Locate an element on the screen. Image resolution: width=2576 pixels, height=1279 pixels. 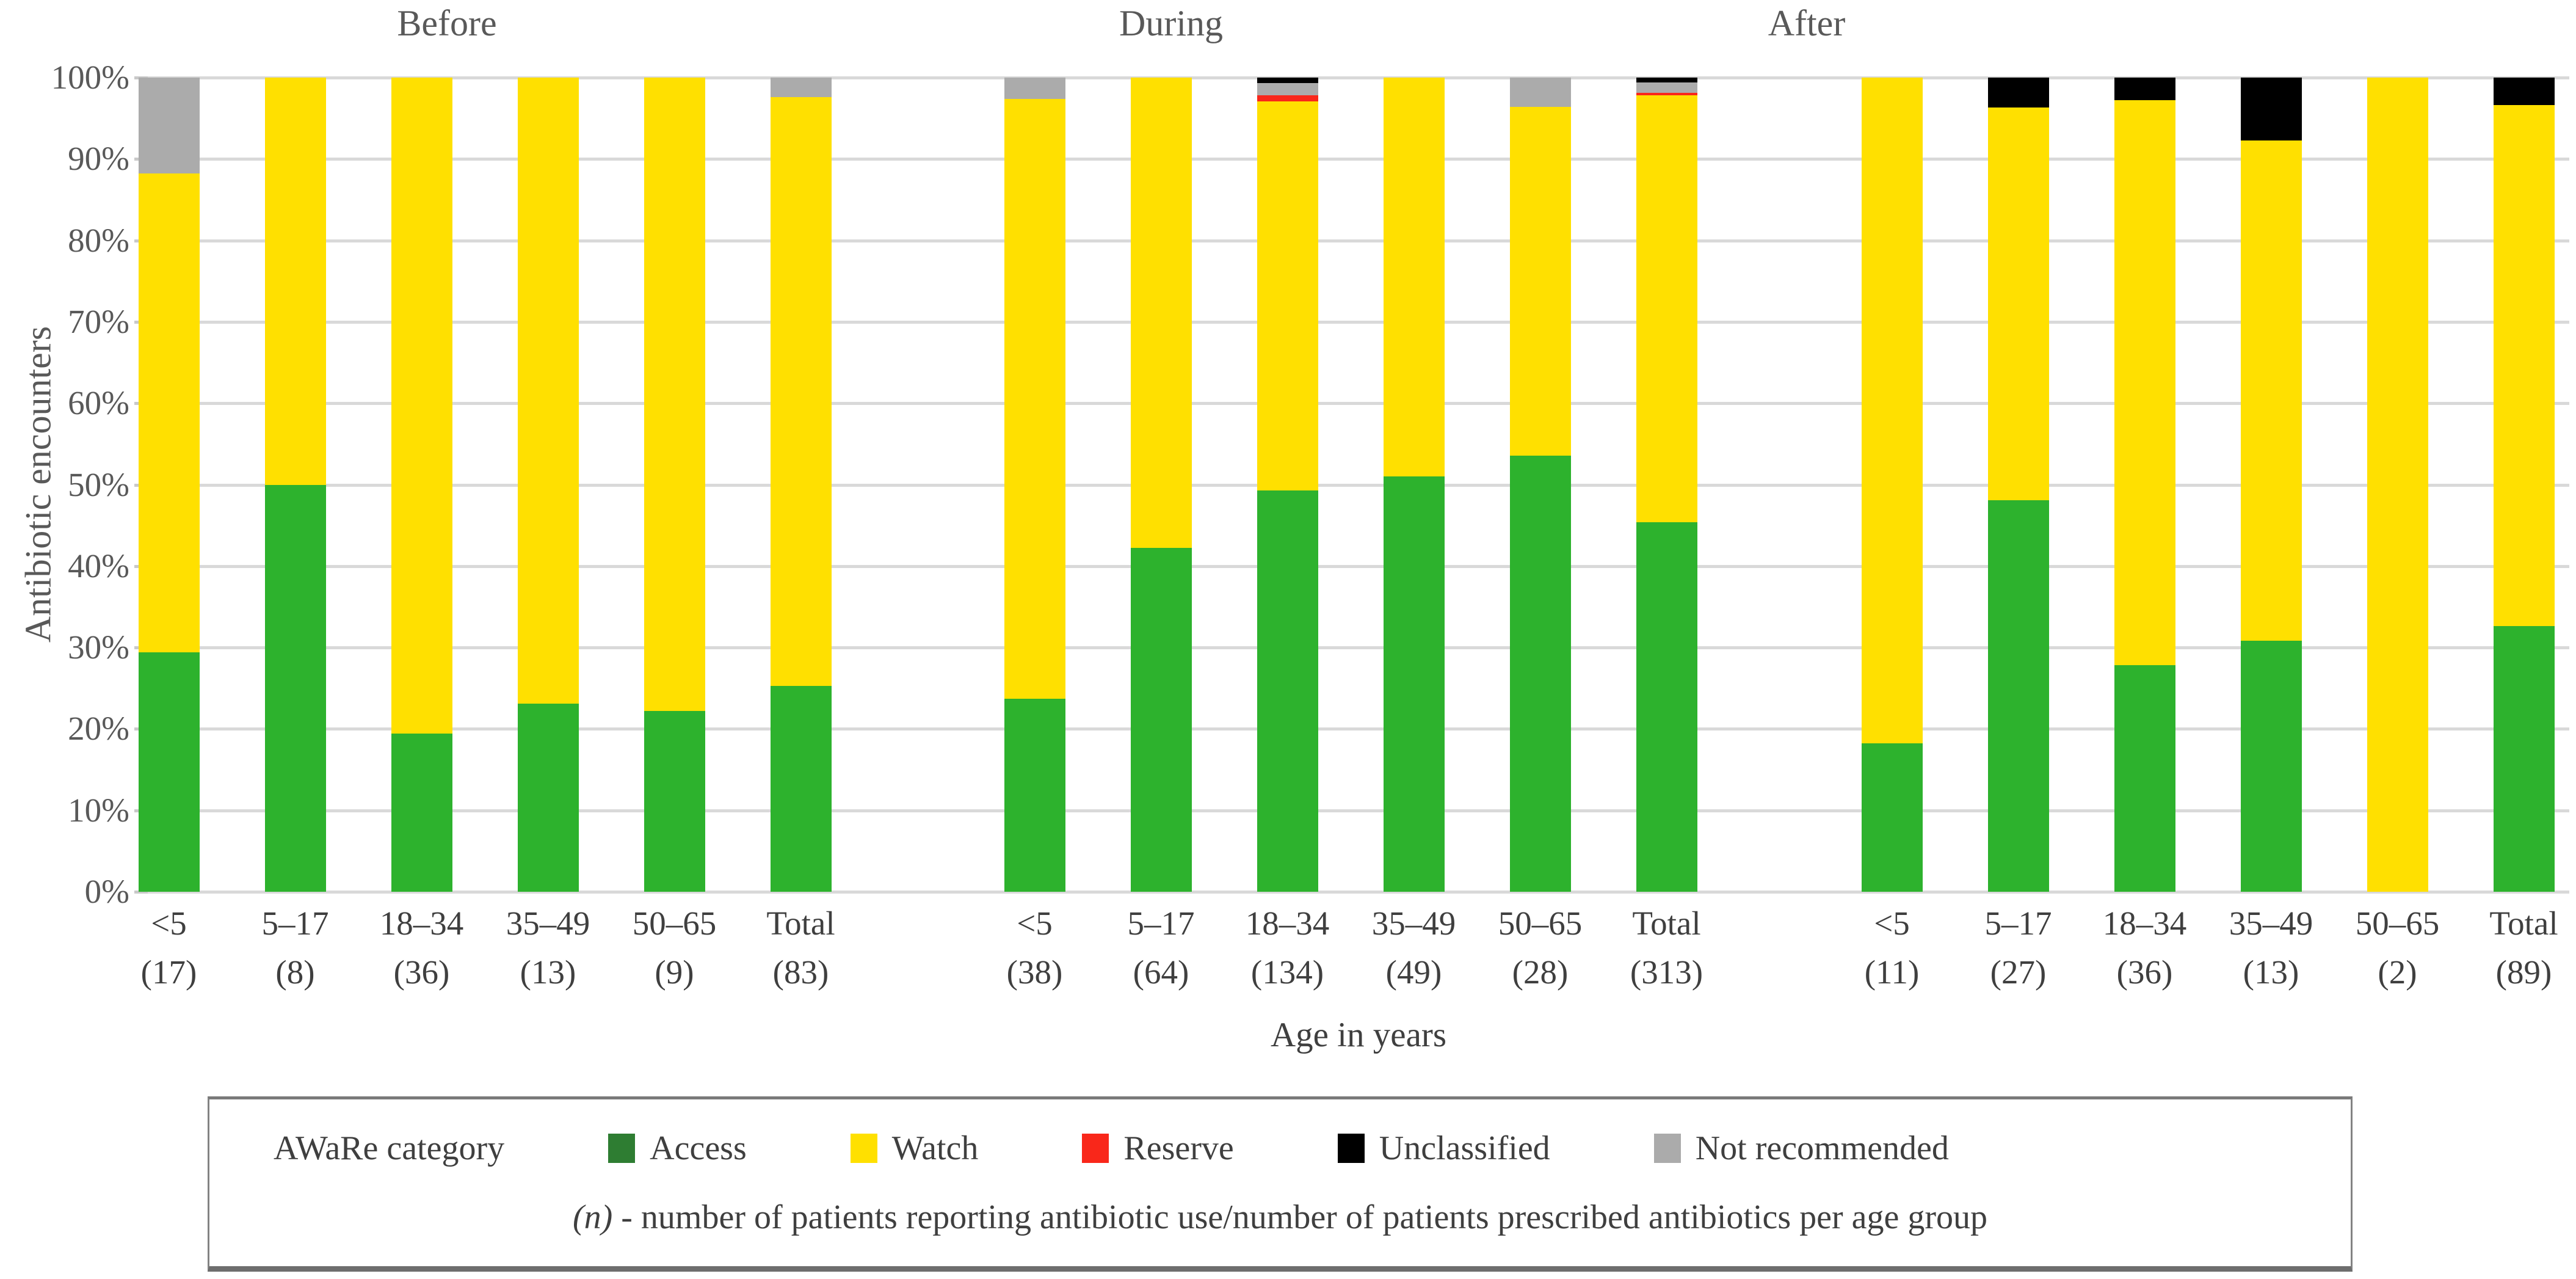
panel-title-after: After is located at coordinates (1807, 23).